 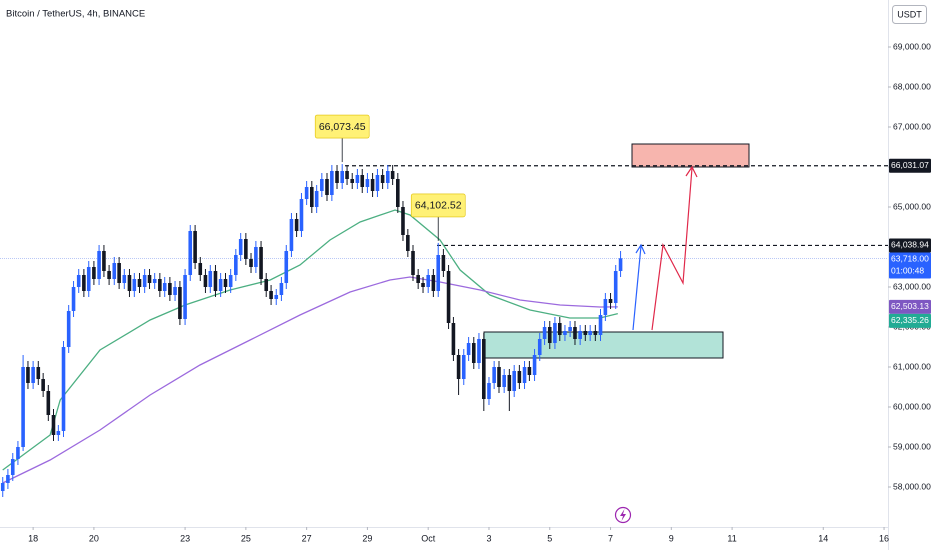 I want to click on blue-arrowhead, so click(x=640, y=249).